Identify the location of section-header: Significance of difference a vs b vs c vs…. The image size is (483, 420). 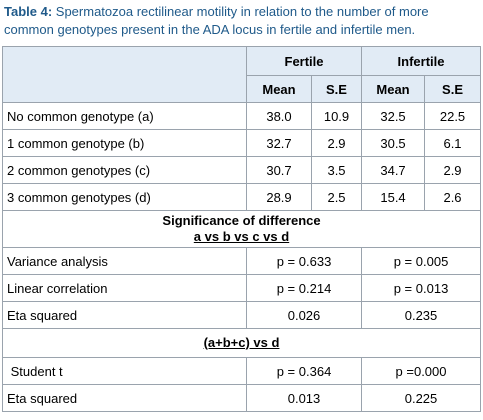
(241, 229).